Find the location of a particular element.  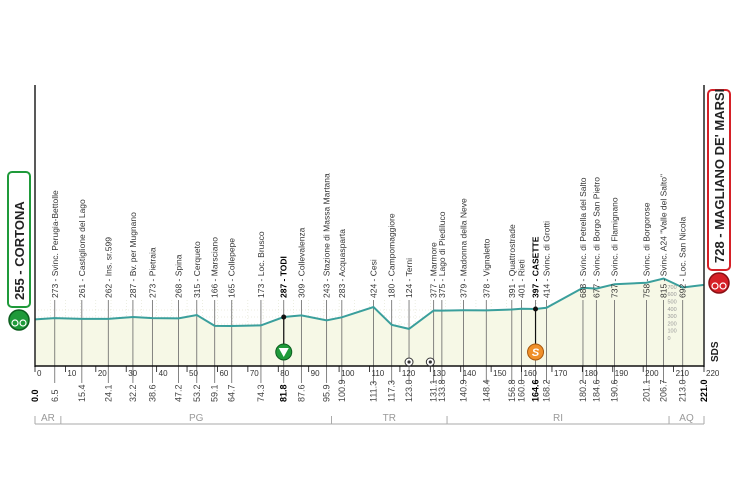

regions: AR PG TR RI AQ is located at coordinates (369, 419).